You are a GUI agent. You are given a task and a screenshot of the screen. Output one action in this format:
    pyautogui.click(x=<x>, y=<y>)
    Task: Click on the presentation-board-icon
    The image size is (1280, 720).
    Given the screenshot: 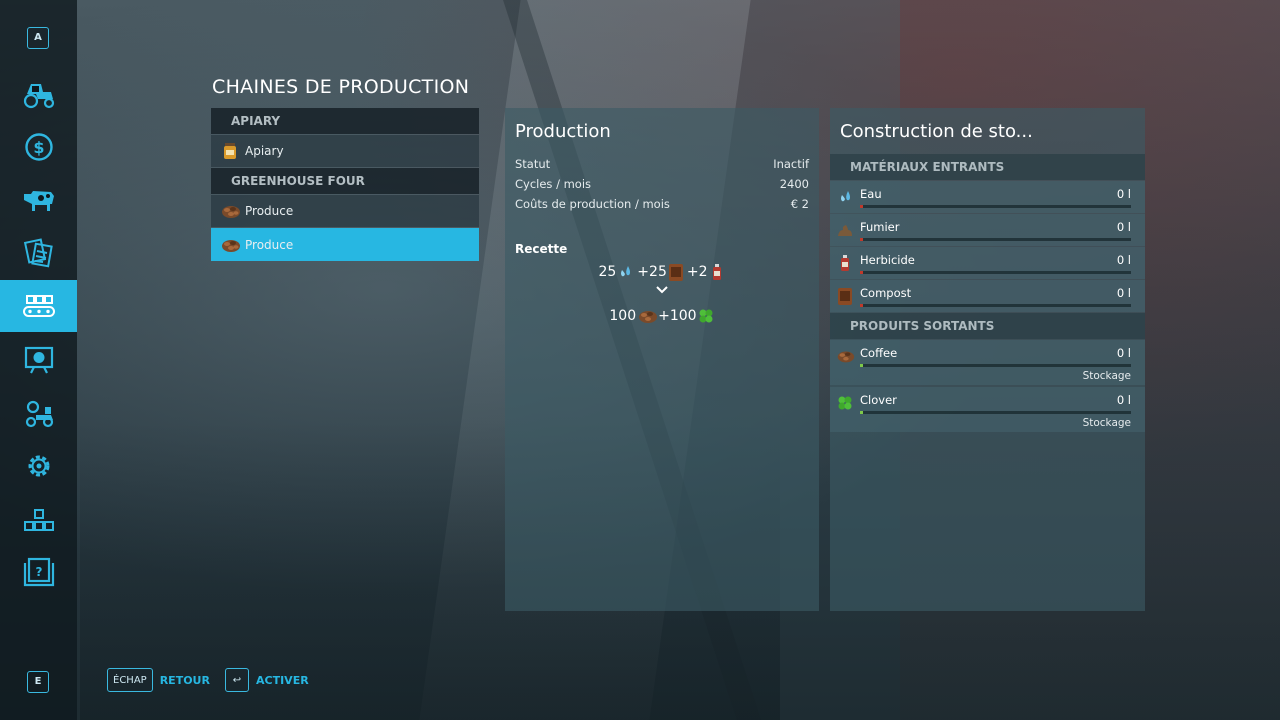 What is the action you would take?
    pyautogui.click(x=38, y=360)
    